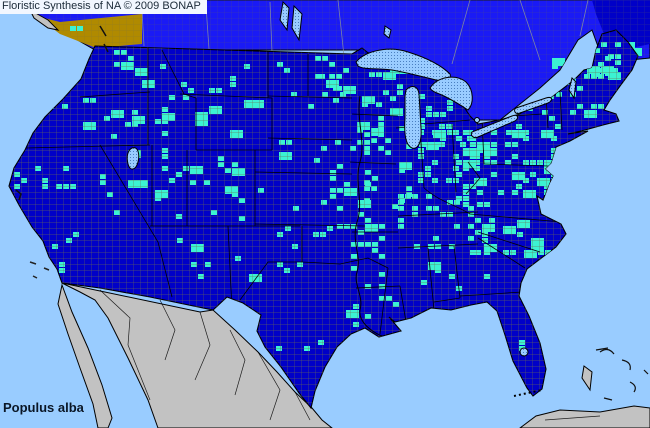 This screenshot has width=650, height=428. Describe the element at coordinates (572, 88) in the screenshot. I see `lake-champlain` at that location.